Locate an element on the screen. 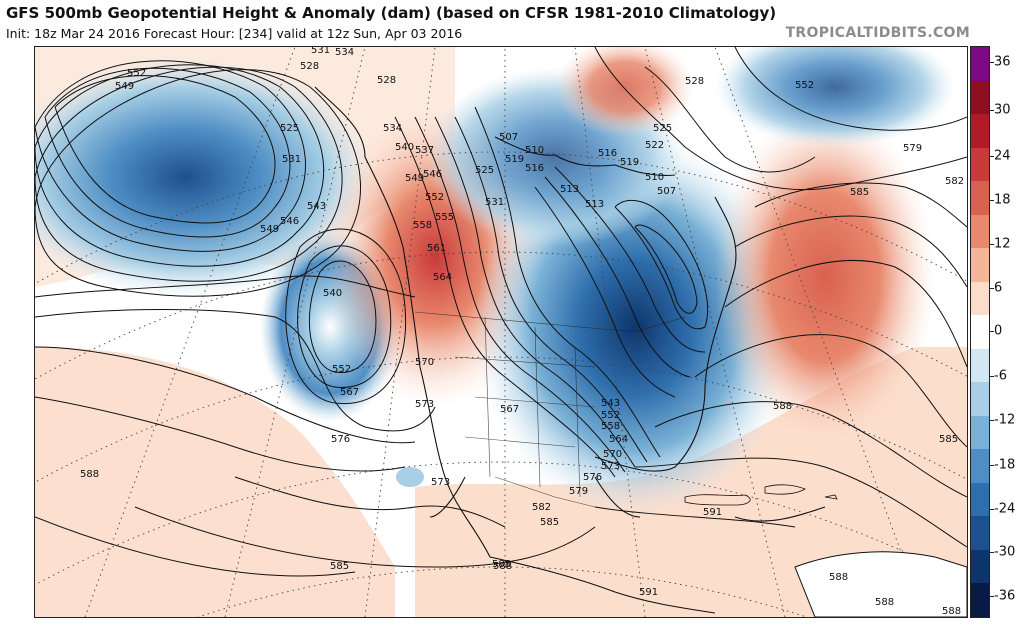 The height and width of the screenshot is (638, 1024). colorbar-tick-label: -24 is located at coordinates (1005, 509).